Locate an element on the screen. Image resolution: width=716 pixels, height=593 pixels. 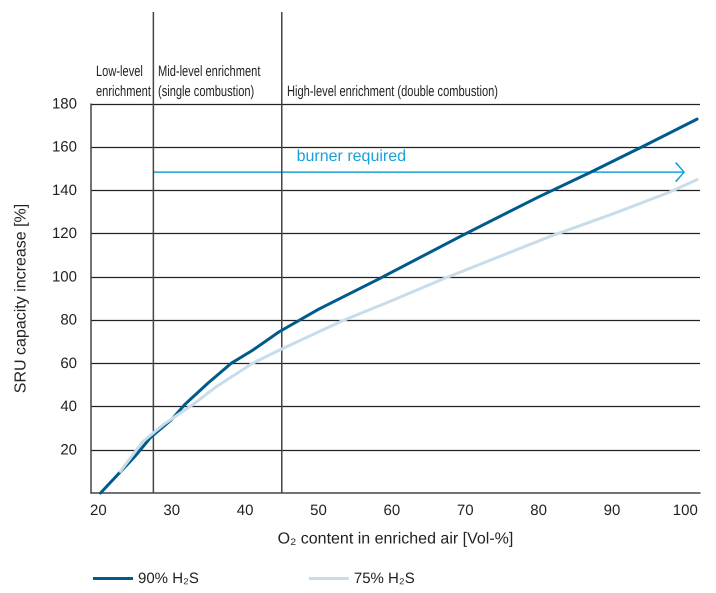
y-tick-label: 120 is located at coordinates (64, 233).